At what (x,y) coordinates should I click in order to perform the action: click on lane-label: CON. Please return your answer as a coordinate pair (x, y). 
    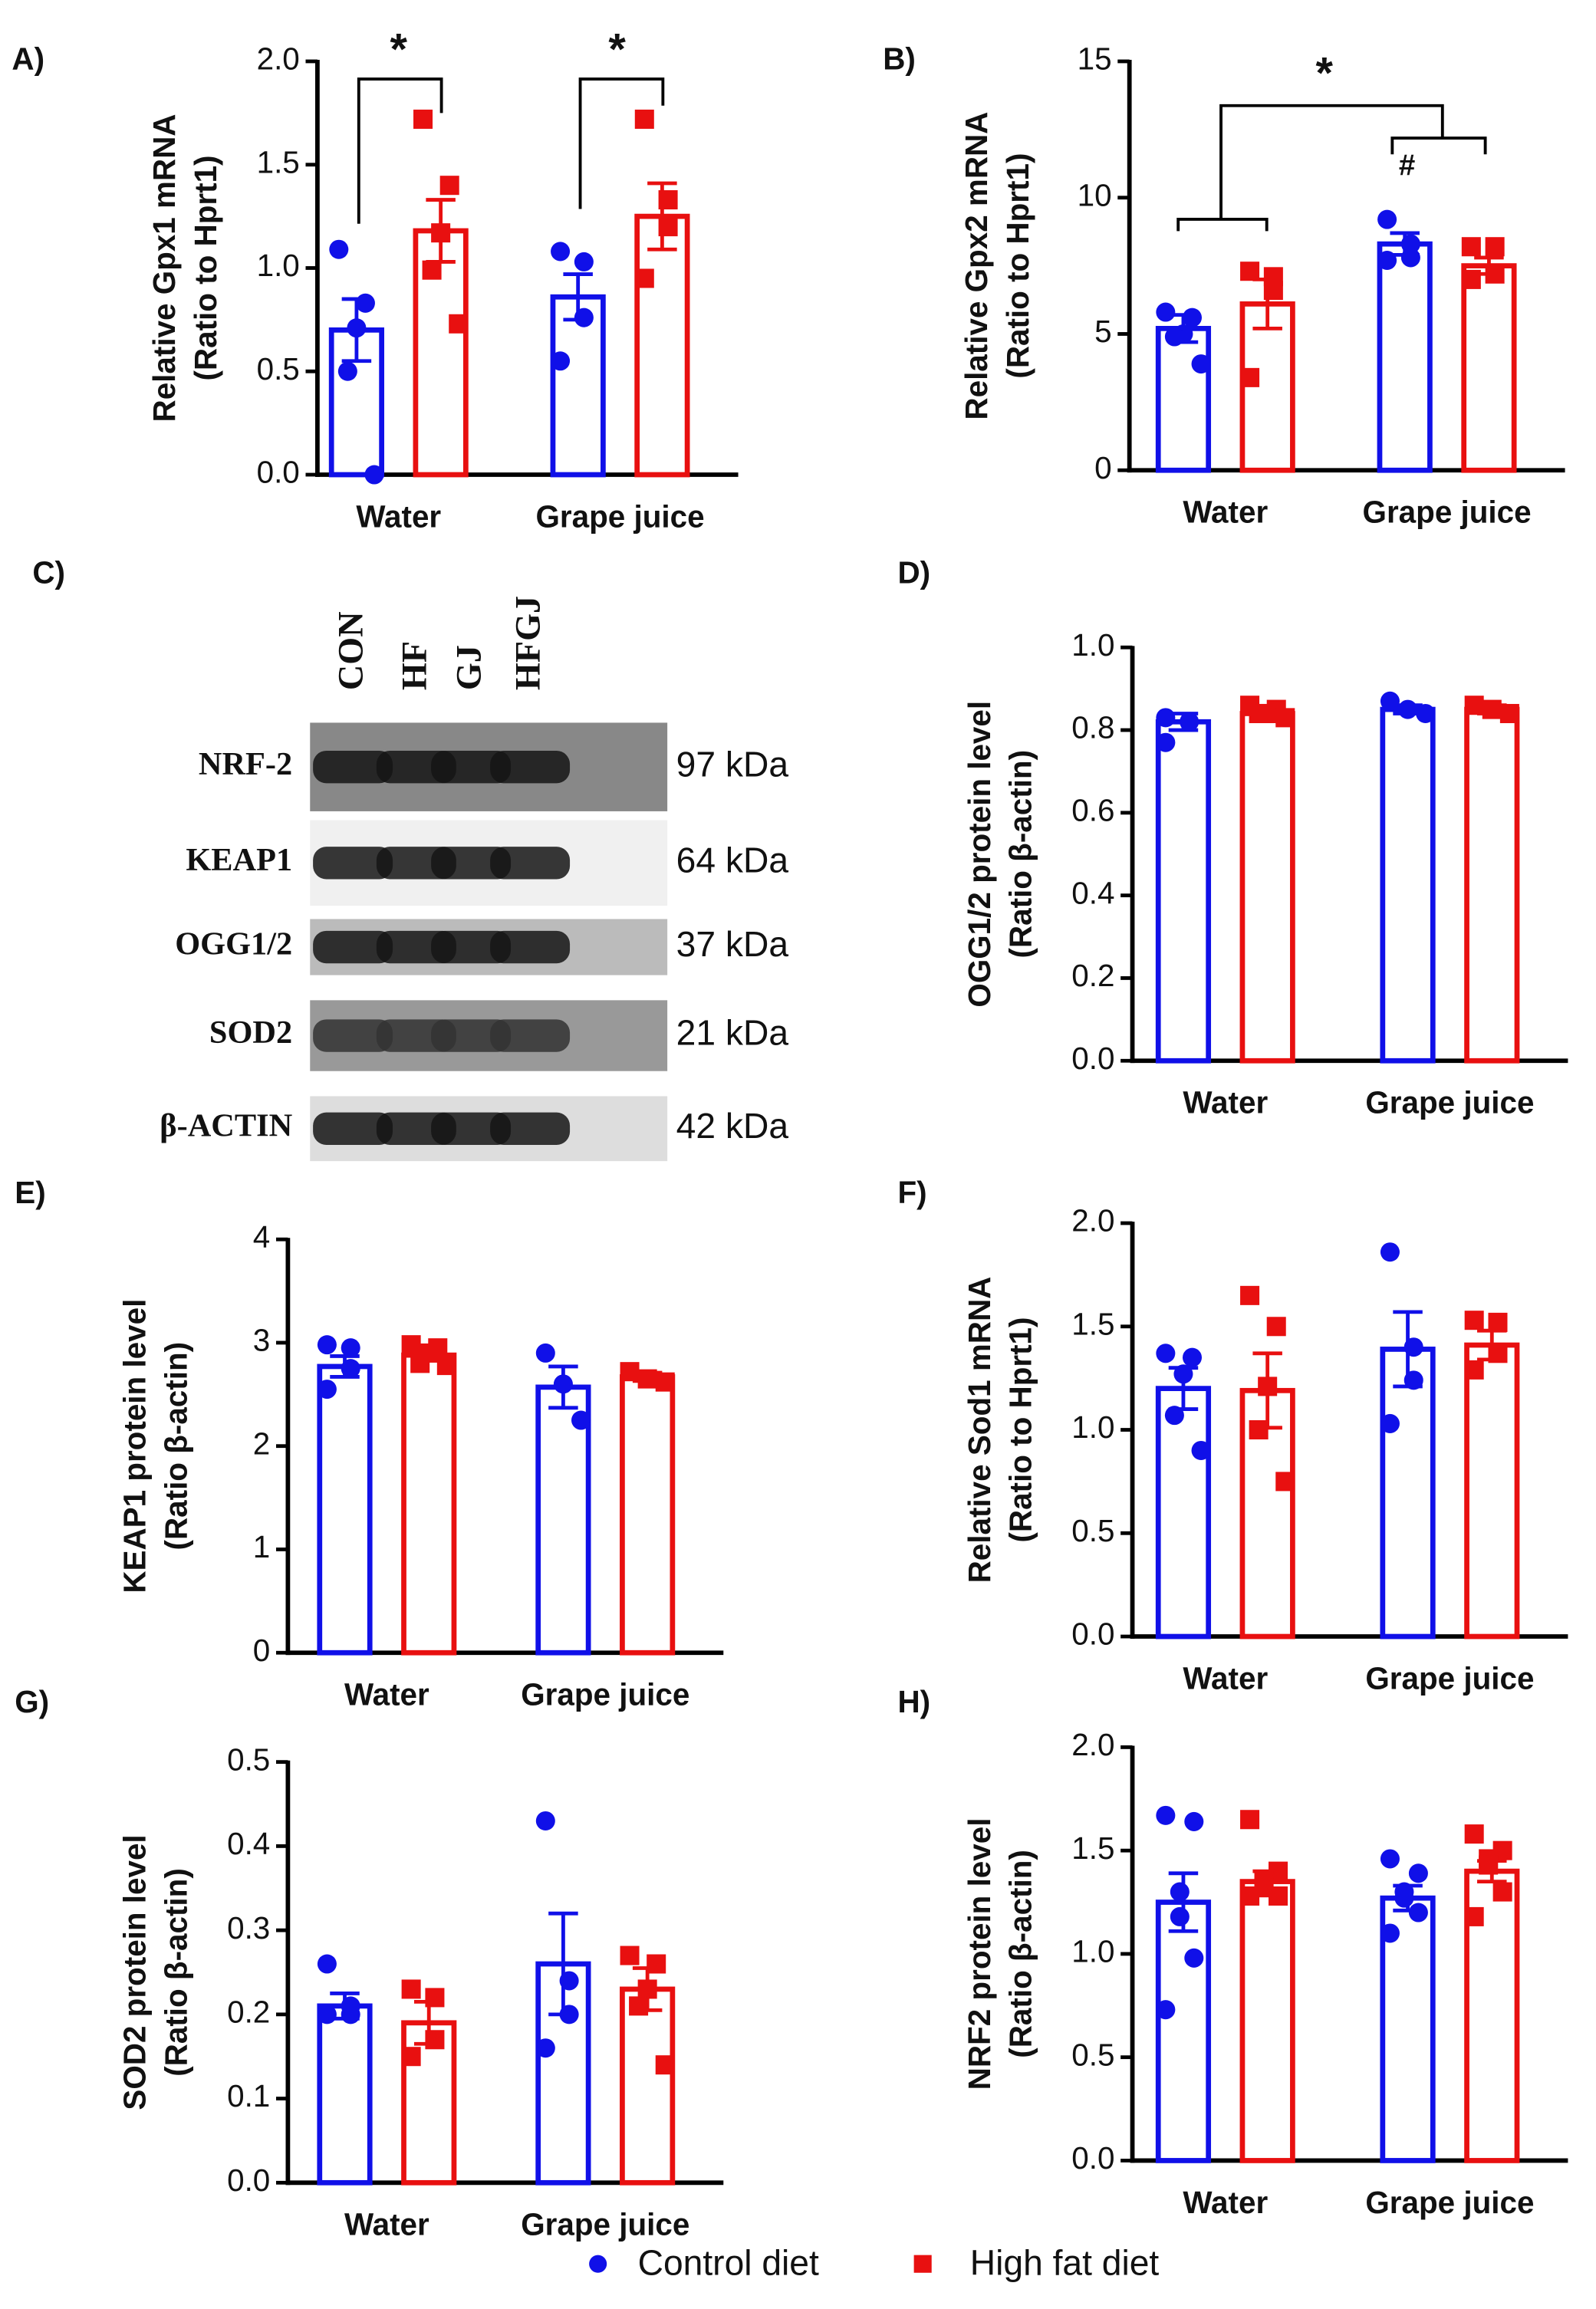
    Looking at the image, I should click on (350, 650).